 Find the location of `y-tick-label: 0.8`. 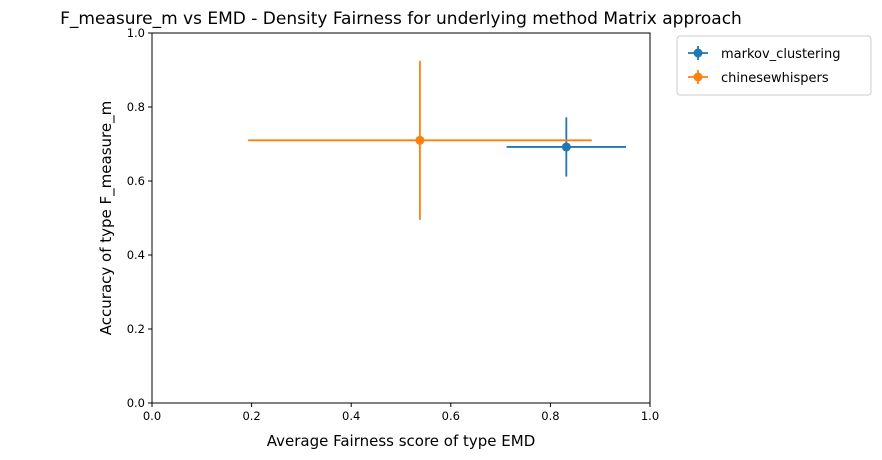

y-tick-label: 0.8 is located at coordinates (136, 107).